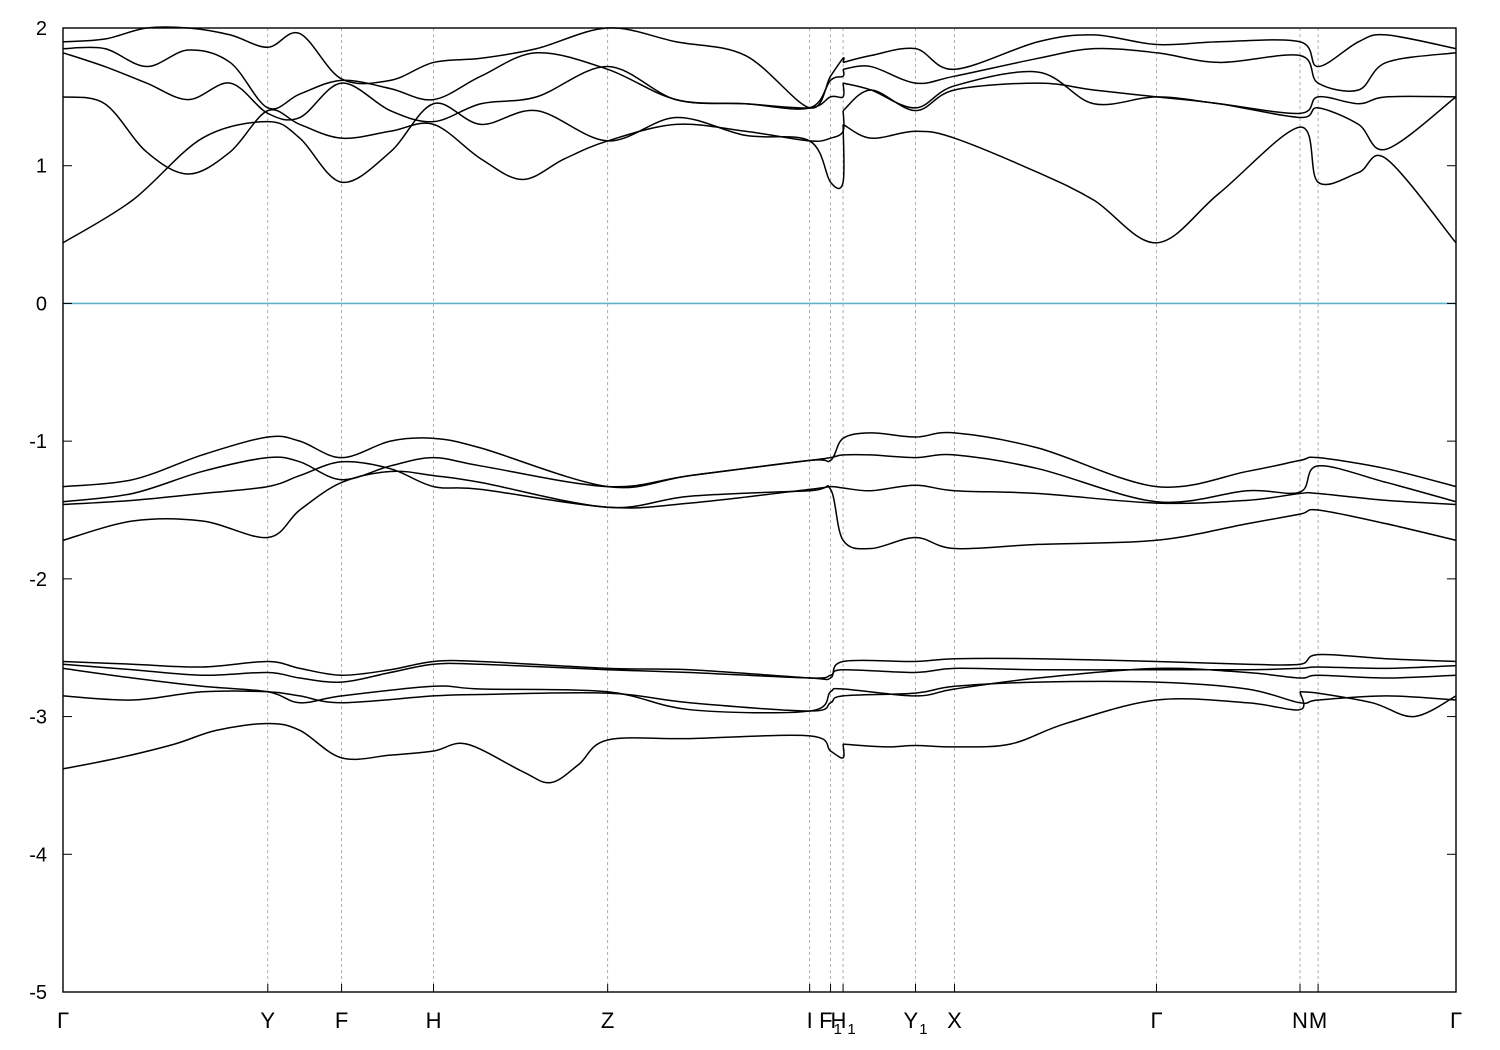 This screenshot has width=1500, height=1050. Describe the element at coordinates (38, 718) in the screenshot. I see `y-tick-label: -3` at that location.